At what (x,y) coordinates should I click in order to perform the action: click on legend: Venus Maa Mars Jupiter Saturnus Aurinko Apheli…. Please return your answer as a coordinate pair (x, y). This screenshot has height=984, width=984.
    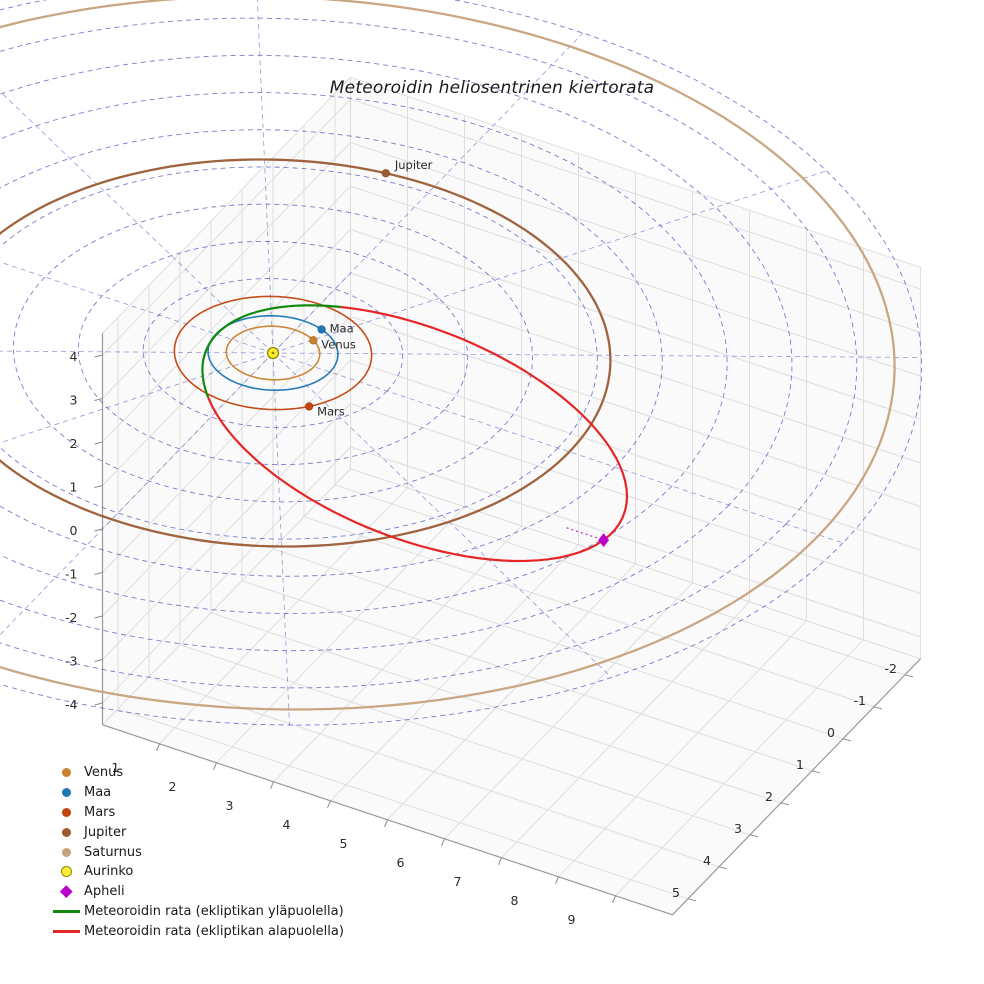
    Looking at the image, I should click on (197, 852).